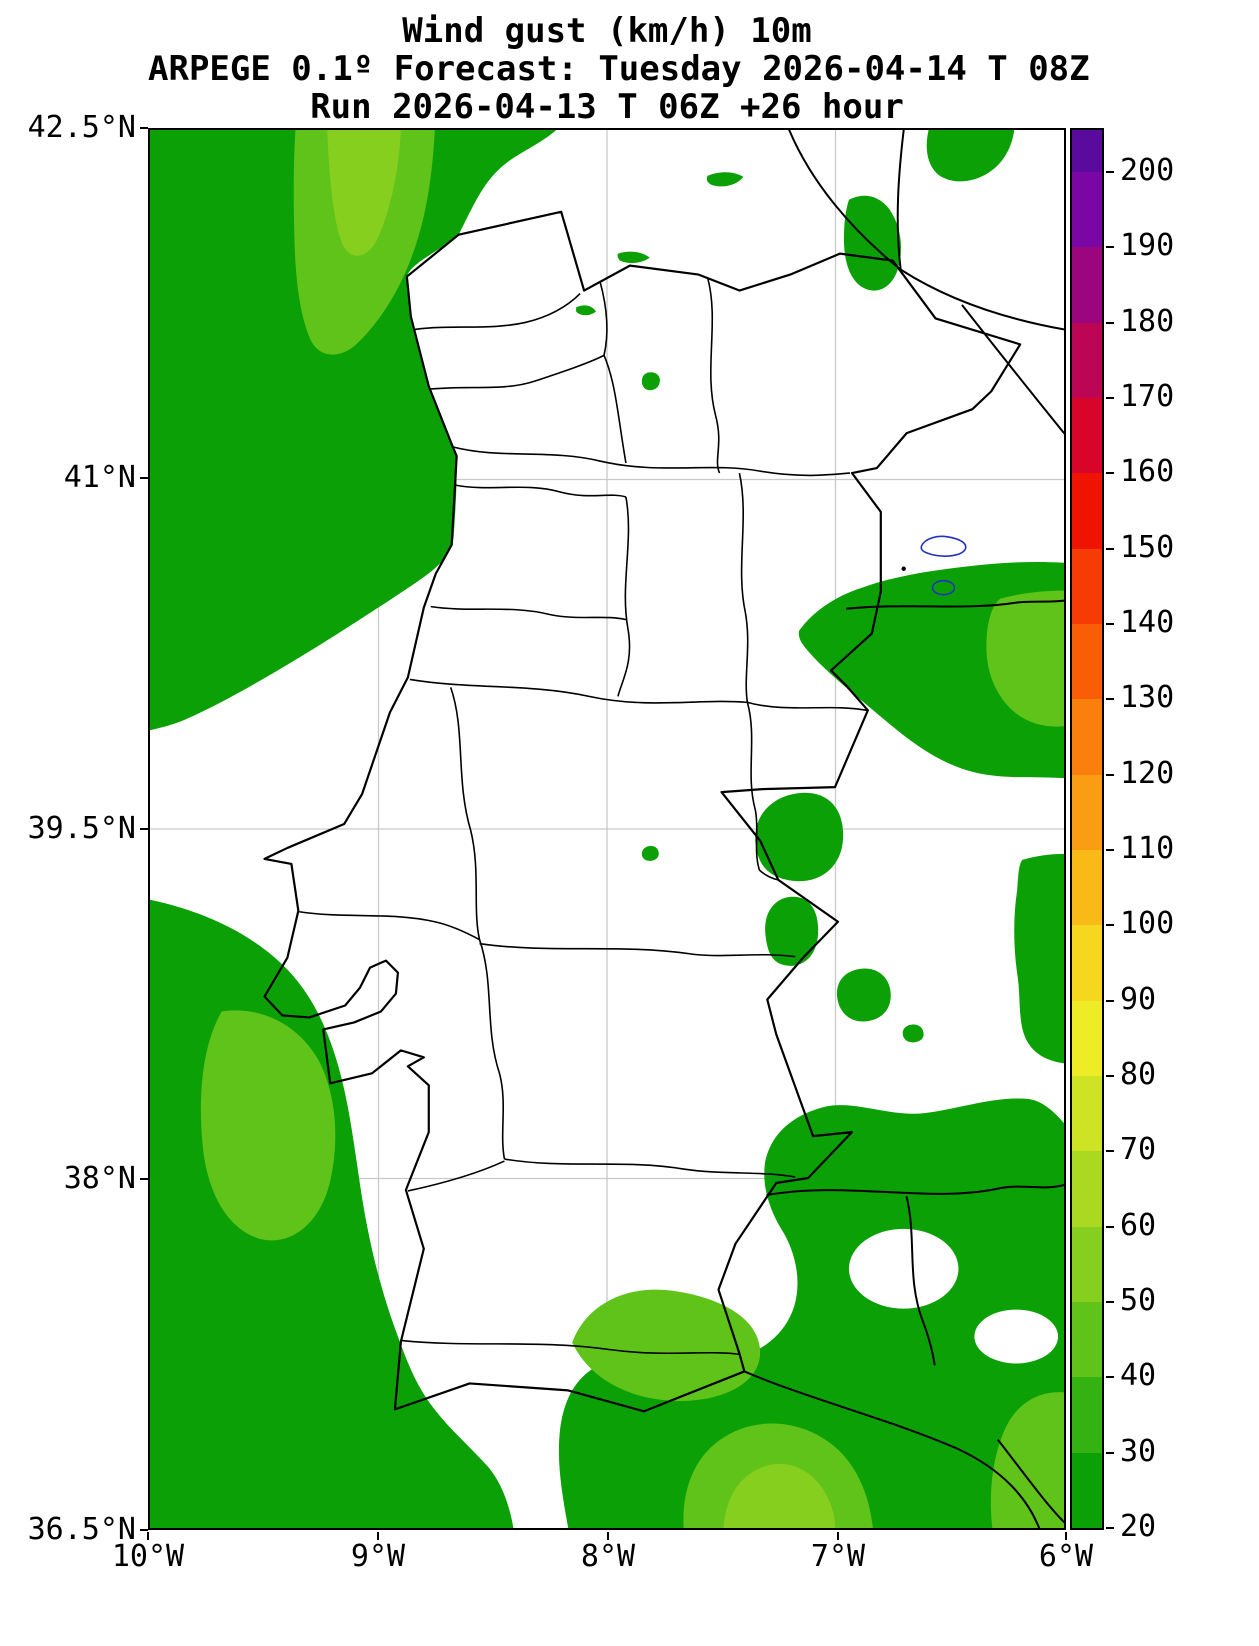  I want to click on title-line-1: Wind gust (km/h) 10m, so click(607, 31).